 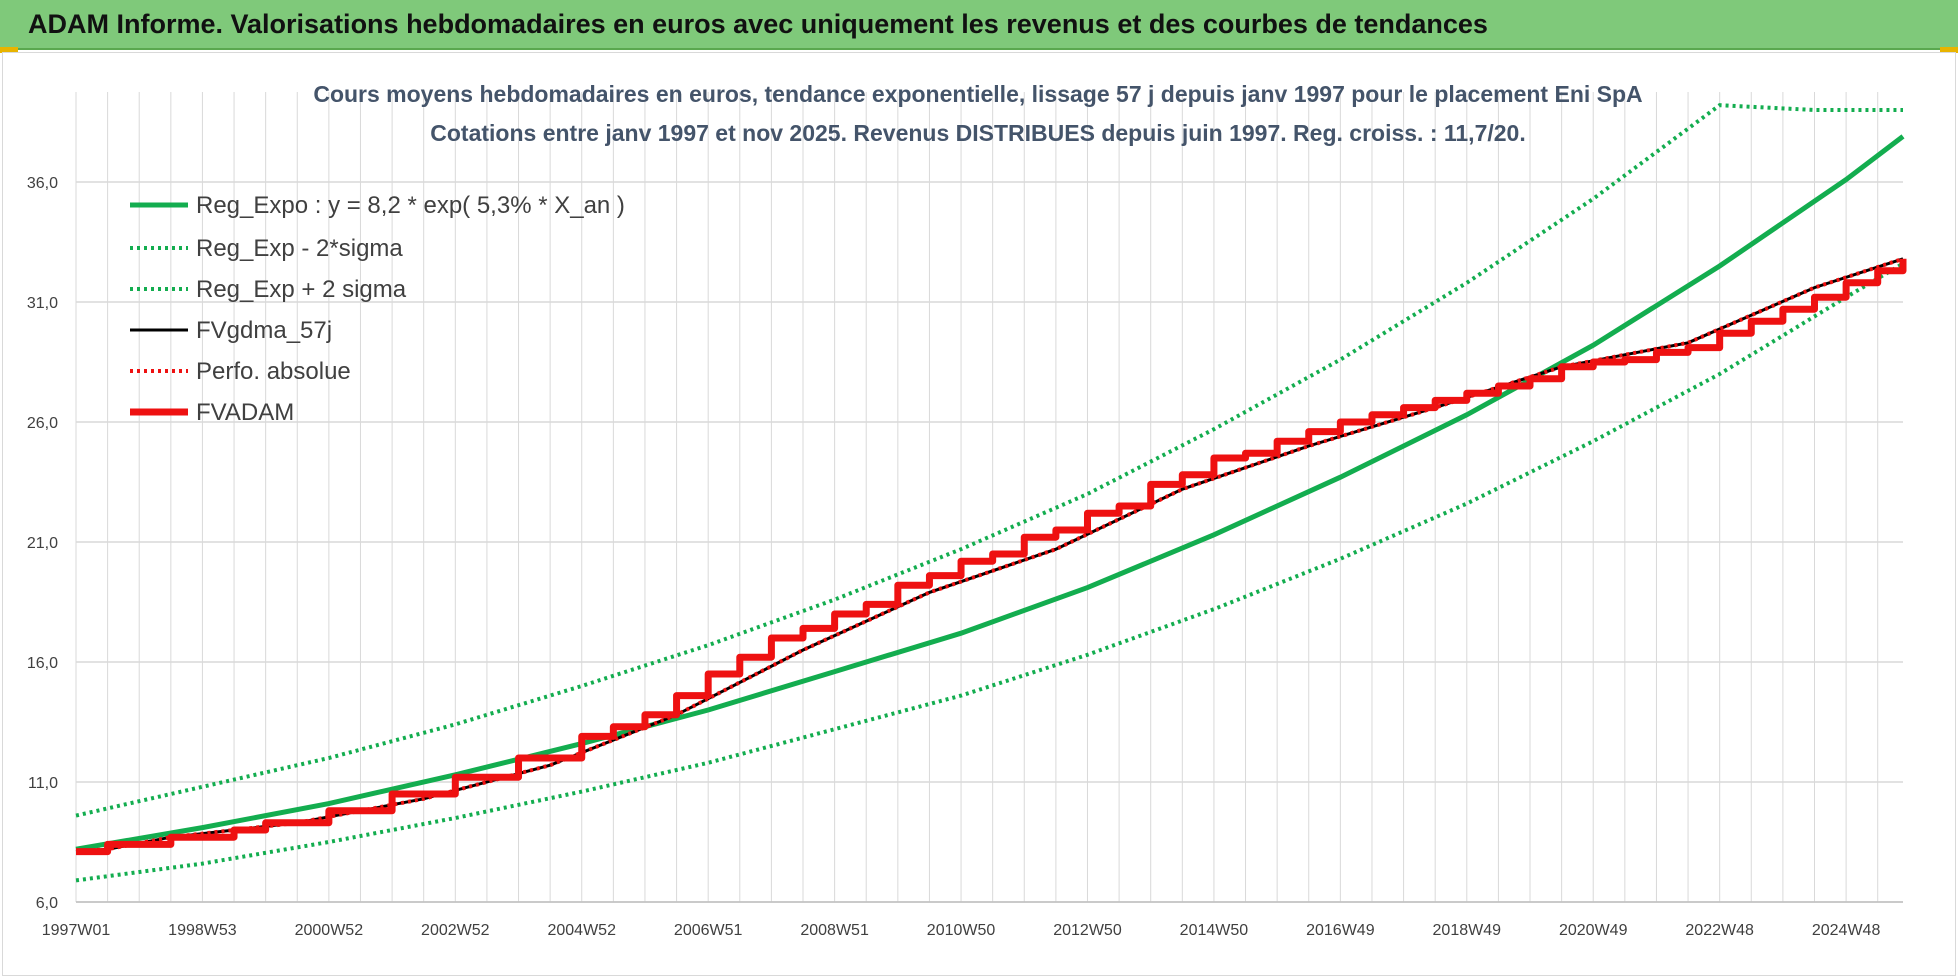 I want to click on x-tick-label: 2000W52, so click(x=329, y=930).